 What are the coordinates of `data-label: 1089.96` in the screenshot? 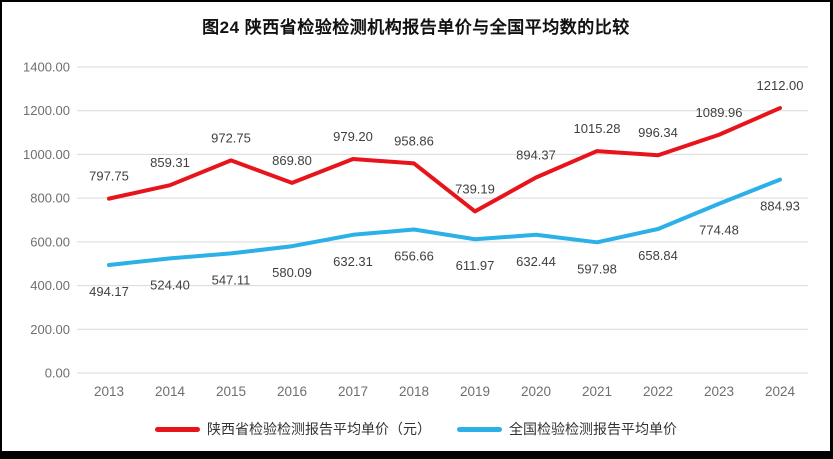 It's located at (719, 112).